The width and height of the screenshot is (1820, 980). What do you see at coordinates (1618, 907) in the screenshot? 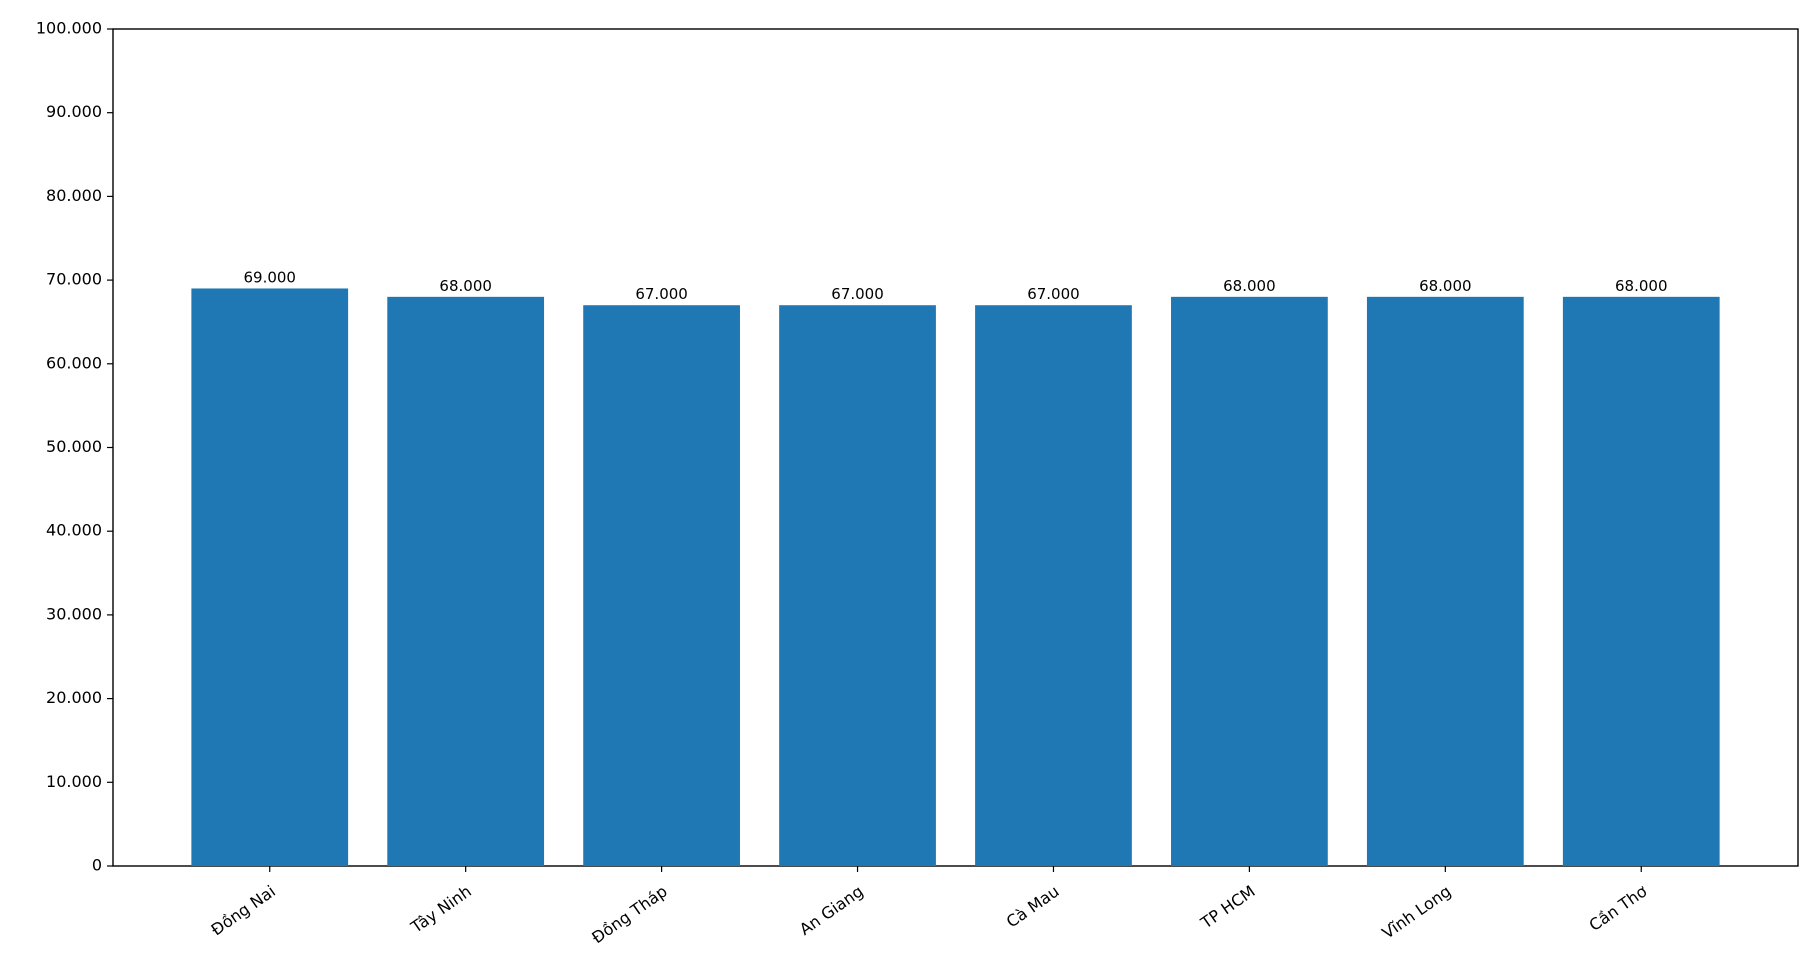
I see `x-tick-label: Cần Thơ` at bounding box center [1618, 907].